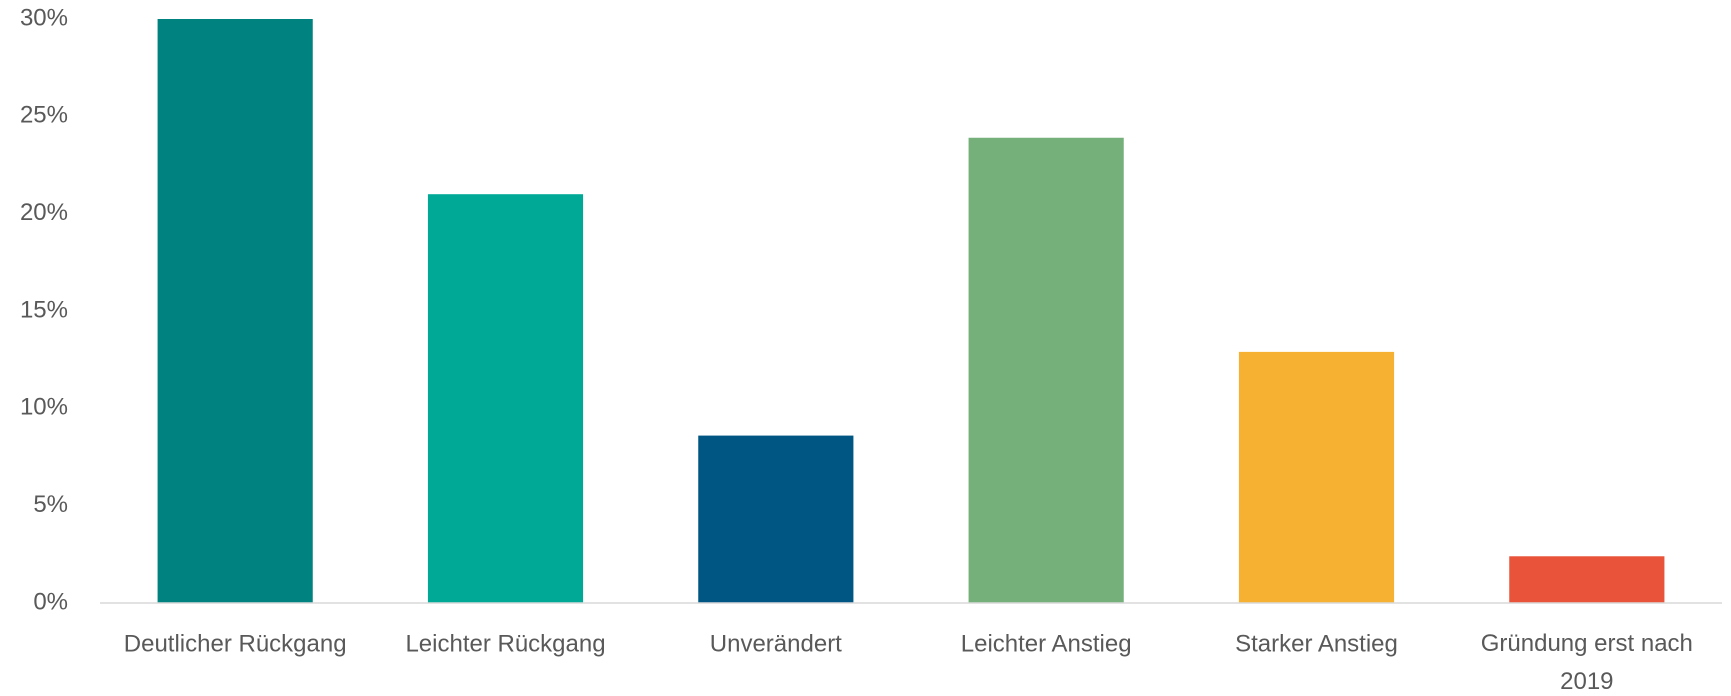 This screenshot has height=696, width=1731. What do you see at coordinates (50, 504) in the screenshot?
I see `y-tick-label: 5%` at bounding box center [50, 504].